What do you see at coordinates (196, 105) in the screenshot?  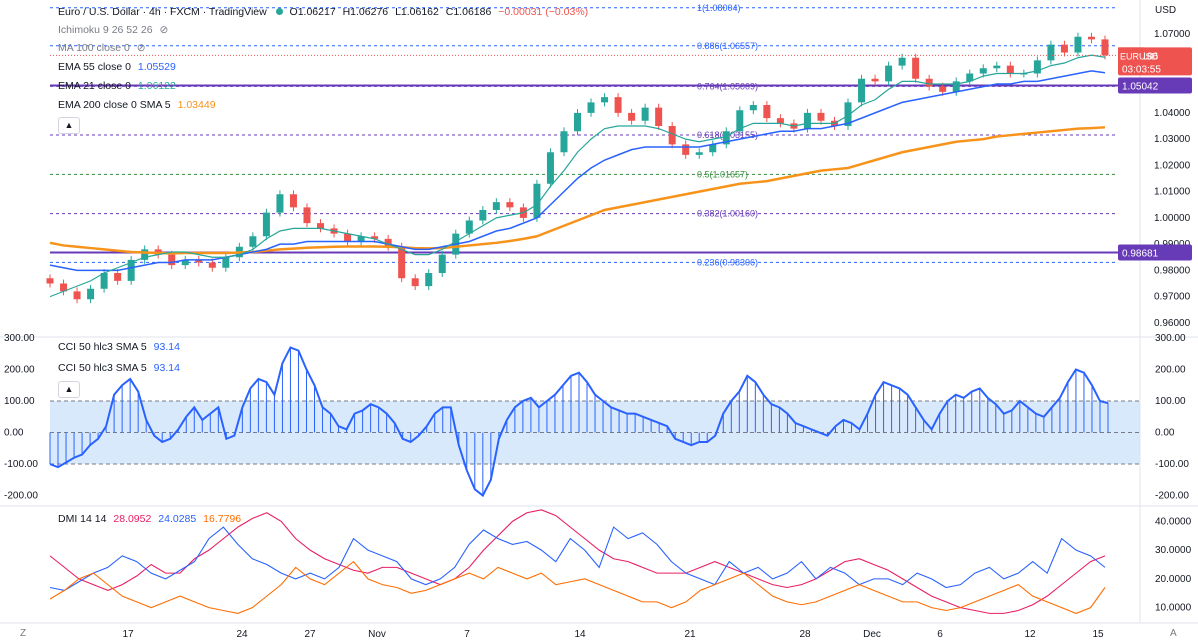 I see `ema200-value: 1.03449` at bounding box center [196, 105].